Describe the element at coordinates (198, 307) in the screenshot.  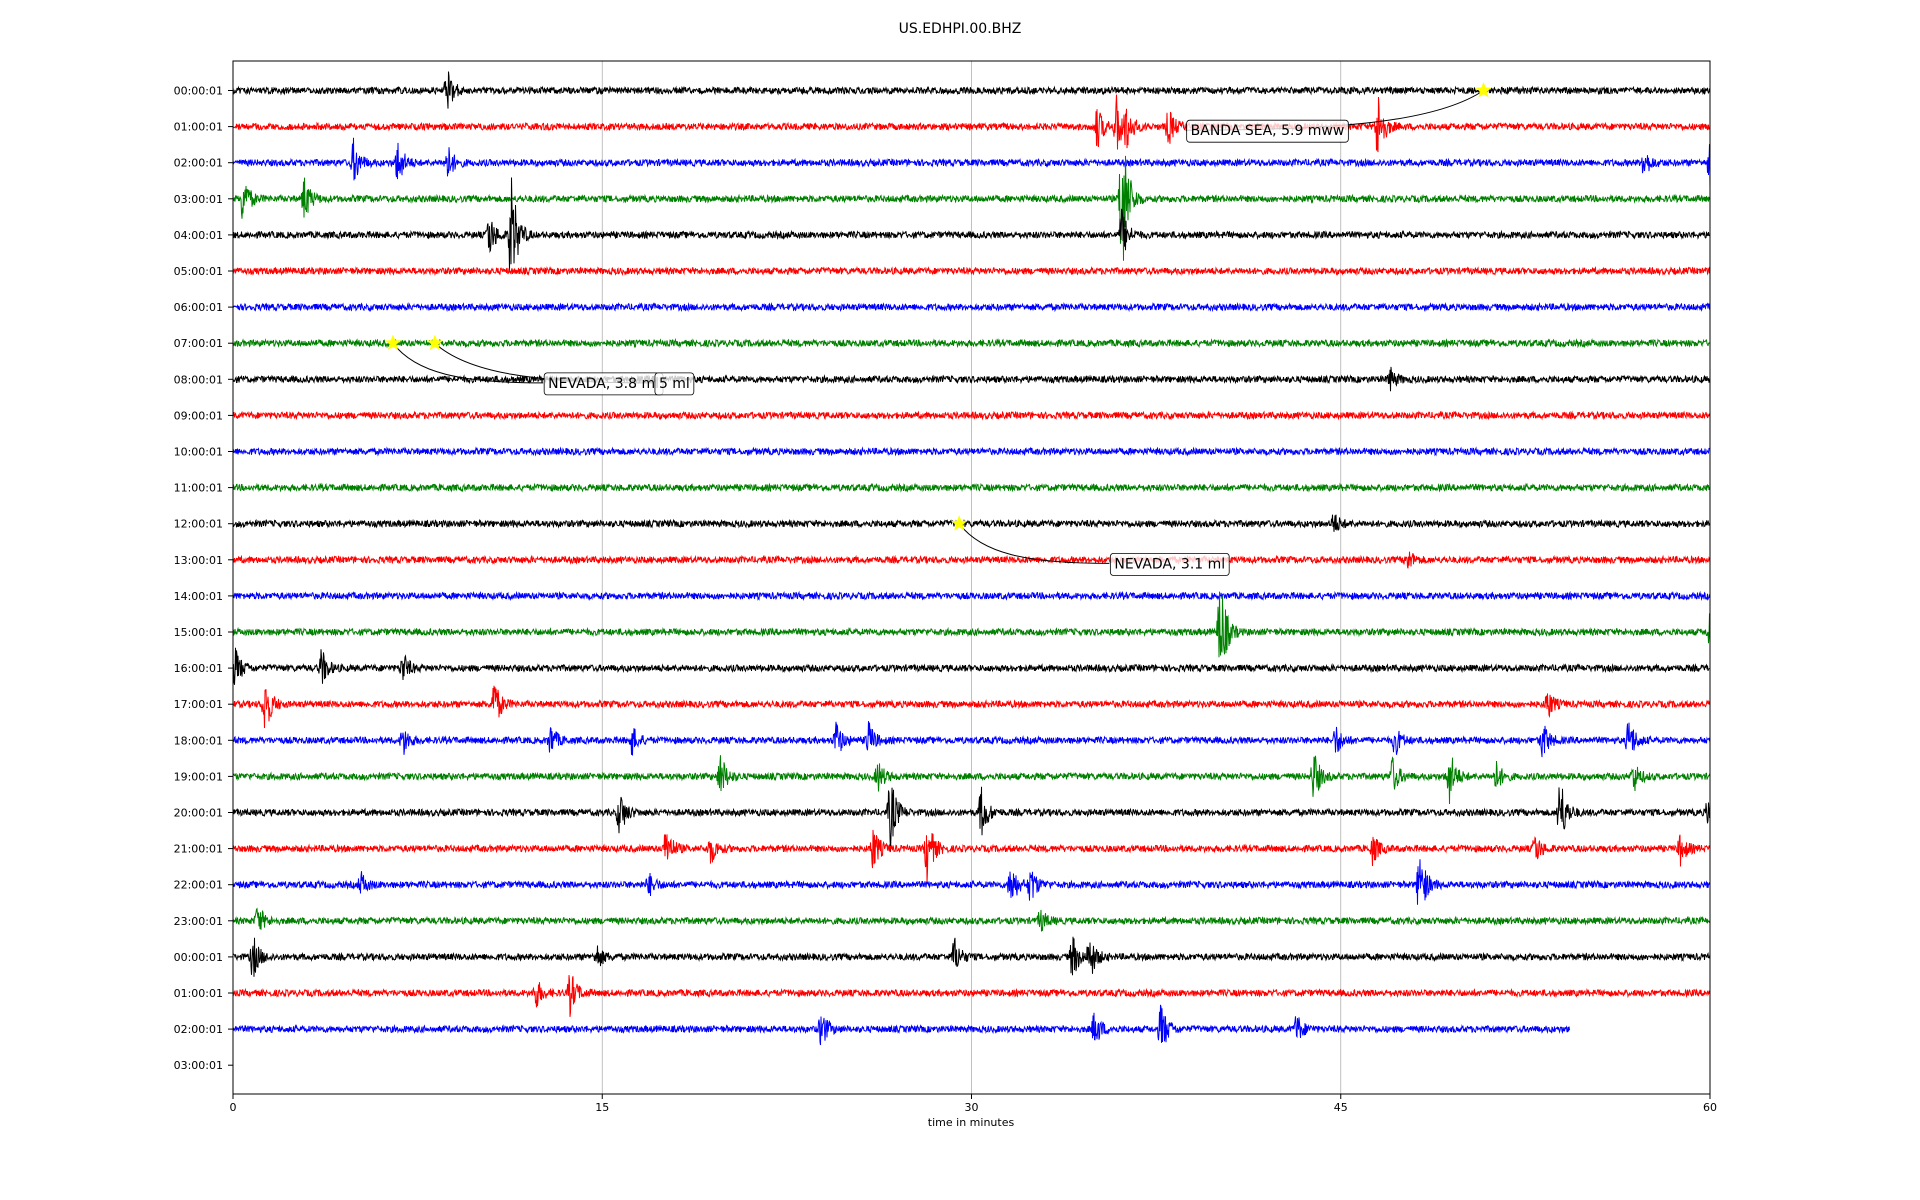
I see `y-tick-label: 06:00:01` at that location.